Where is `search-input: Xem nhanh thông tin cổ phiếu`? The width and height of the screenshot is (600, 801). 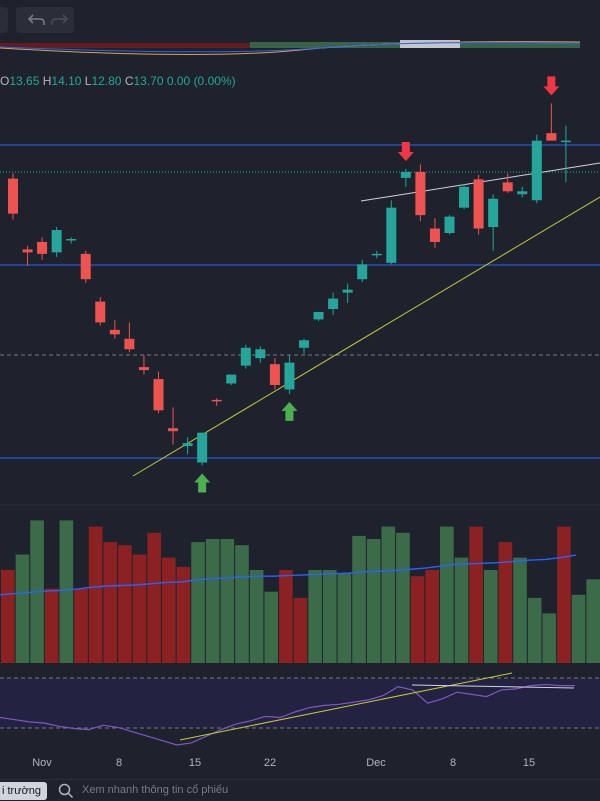
search-input: Xem nhanh thông tin cổ phiếu is located at coordinates (155, 790).